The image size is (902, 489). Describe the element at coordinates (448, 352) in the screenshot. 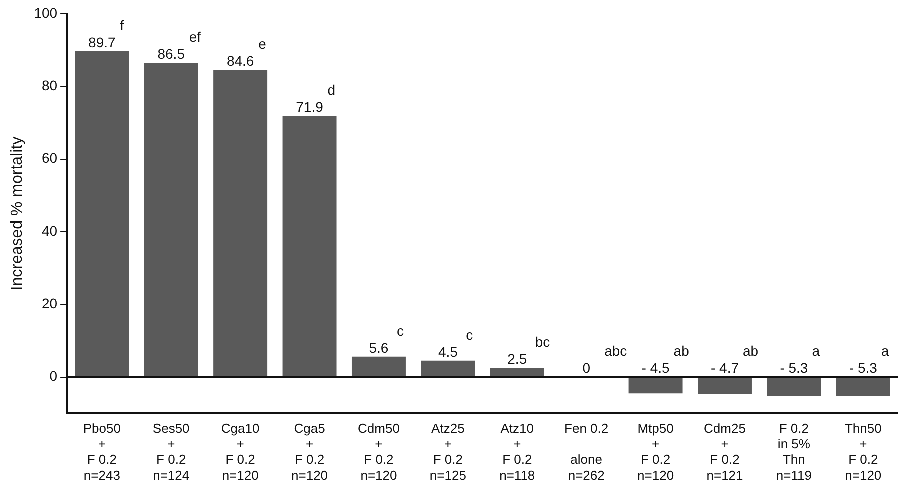

I see `data-label: 4.5` at that location.